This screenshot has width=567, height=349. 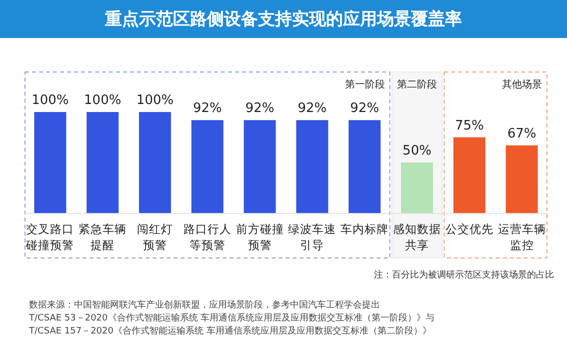 I want to click on text: 第二阶段, so click(x=417, y=84).